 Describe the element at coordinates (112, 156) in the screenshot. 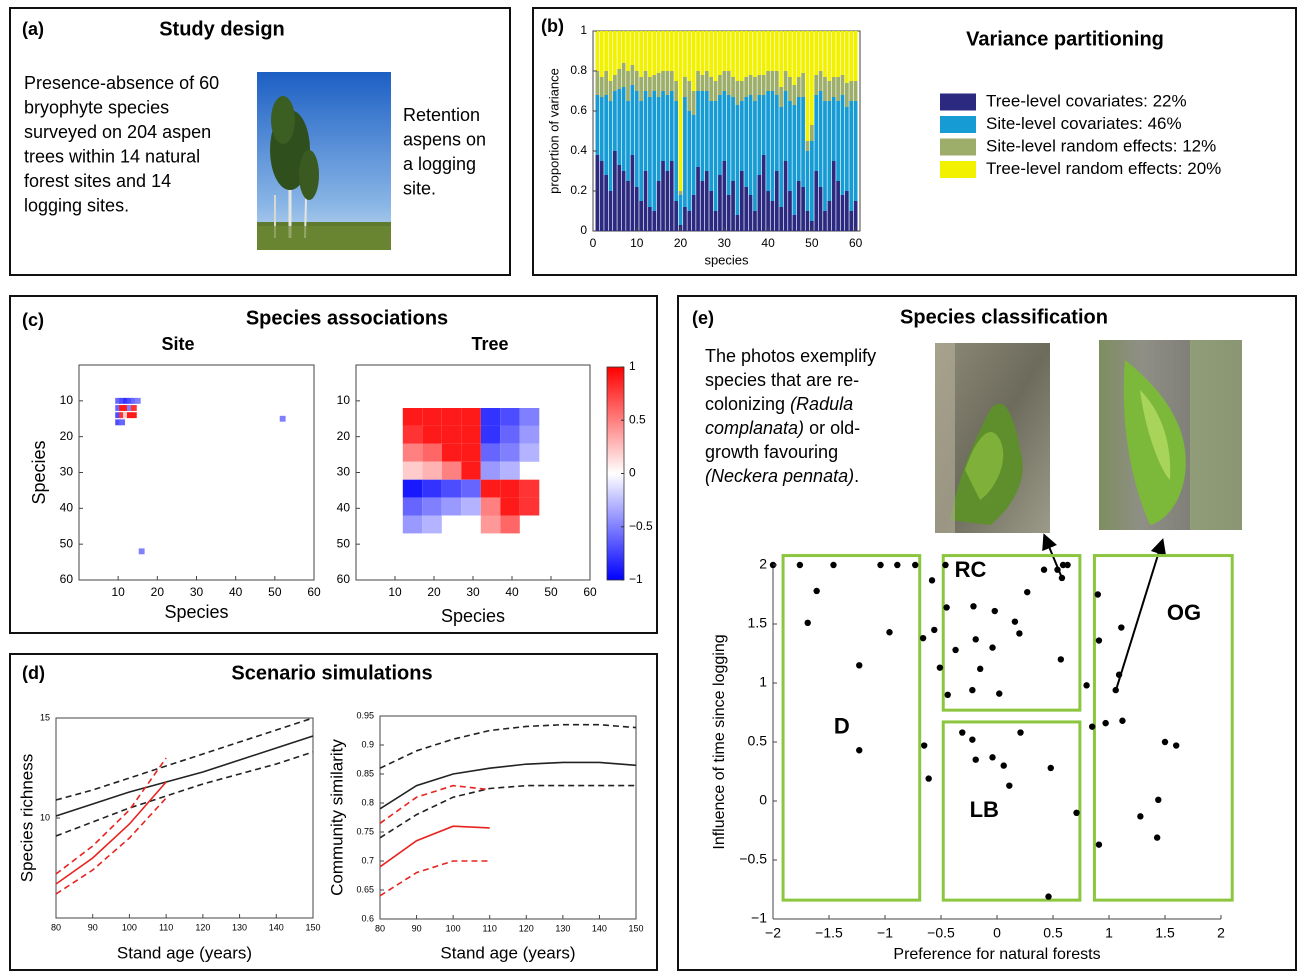

I see `body-text: trees within 14 natural` at that location.